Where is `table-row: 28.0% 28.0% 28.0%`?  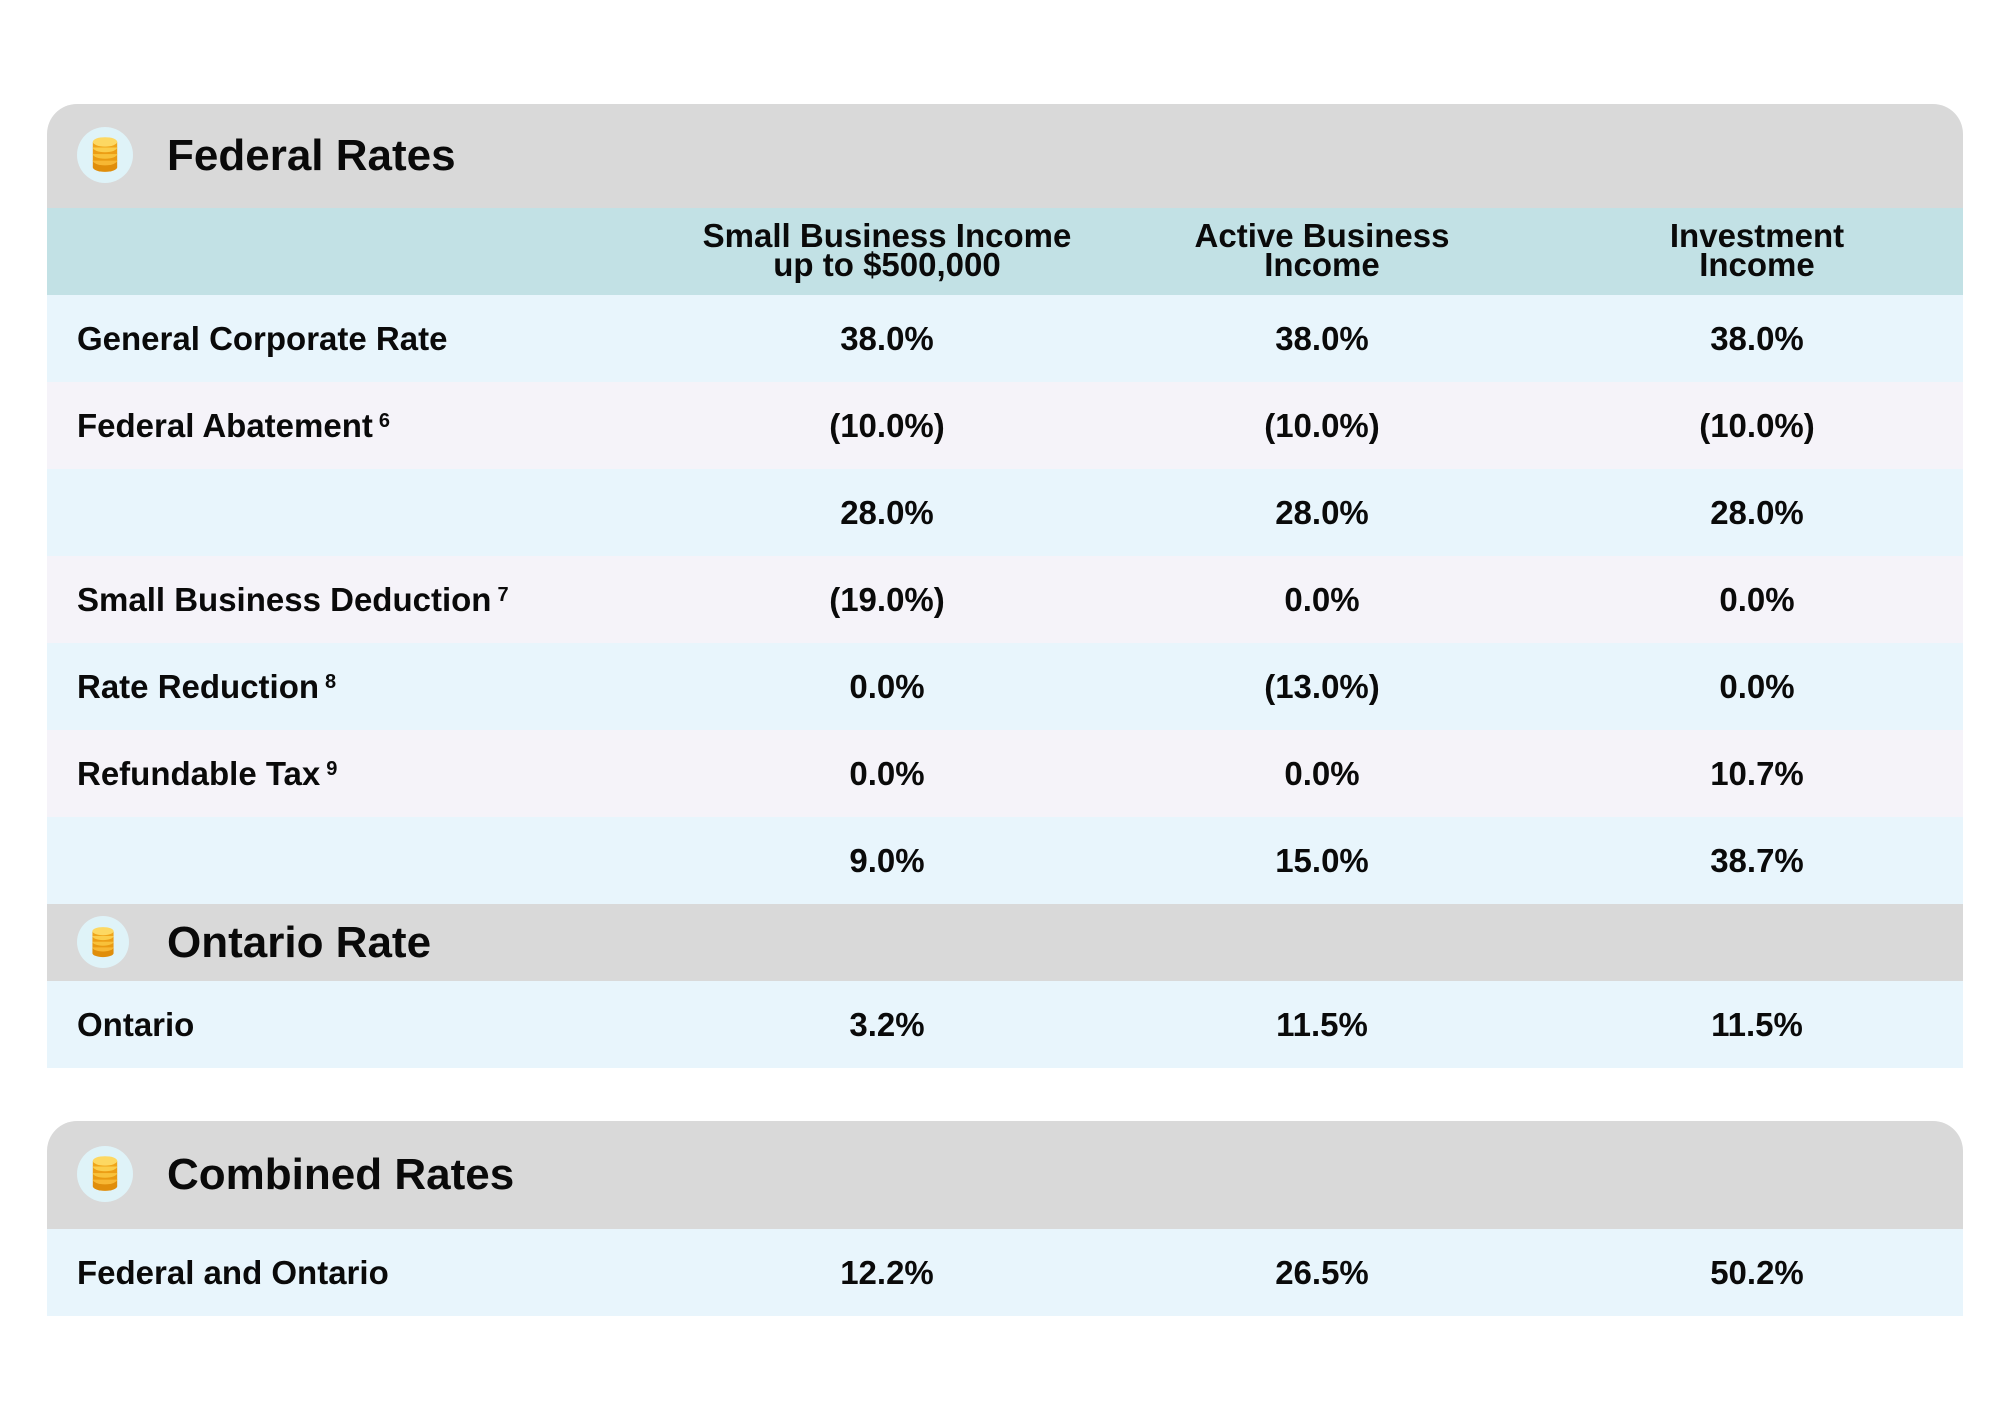 table-row: 28.0% 28.0% 28.0% is located at coordinates (1005, 512).